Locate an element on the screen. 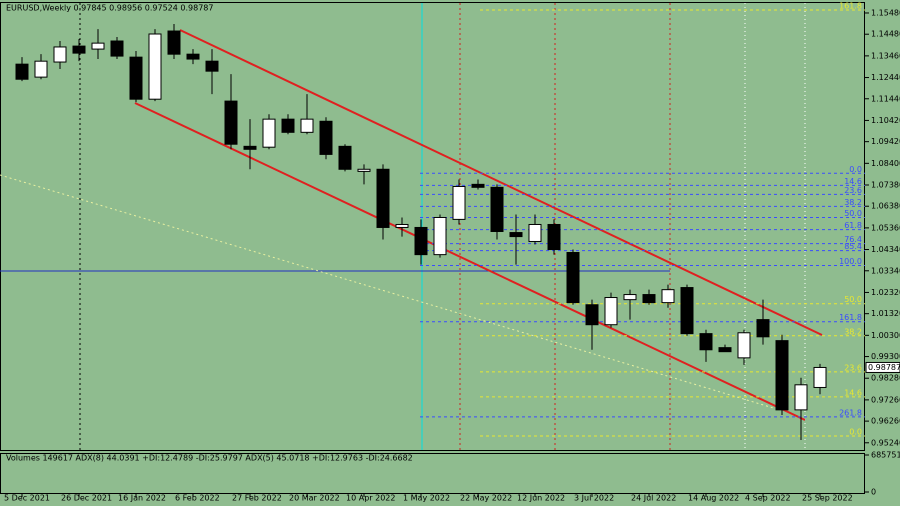 The height and width of the screenshot is (506, 900). y-tick-label: 1.08400 is located at coordinates (885, 163).